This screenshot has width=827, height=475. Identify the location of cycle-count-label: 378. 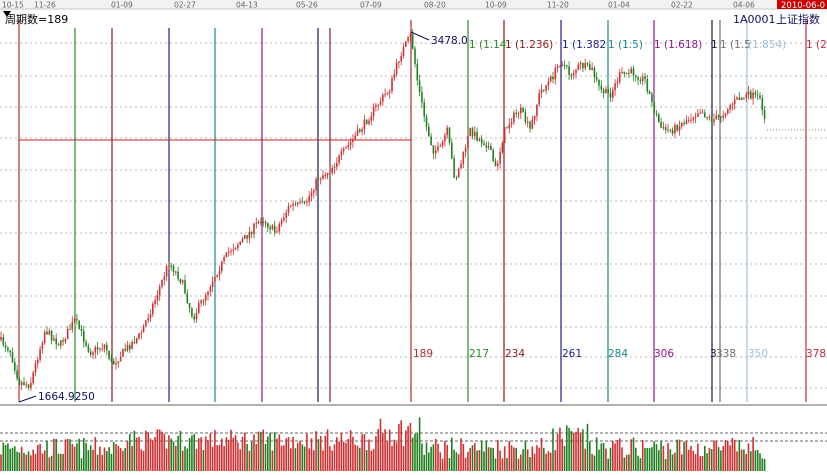
(816, 354).